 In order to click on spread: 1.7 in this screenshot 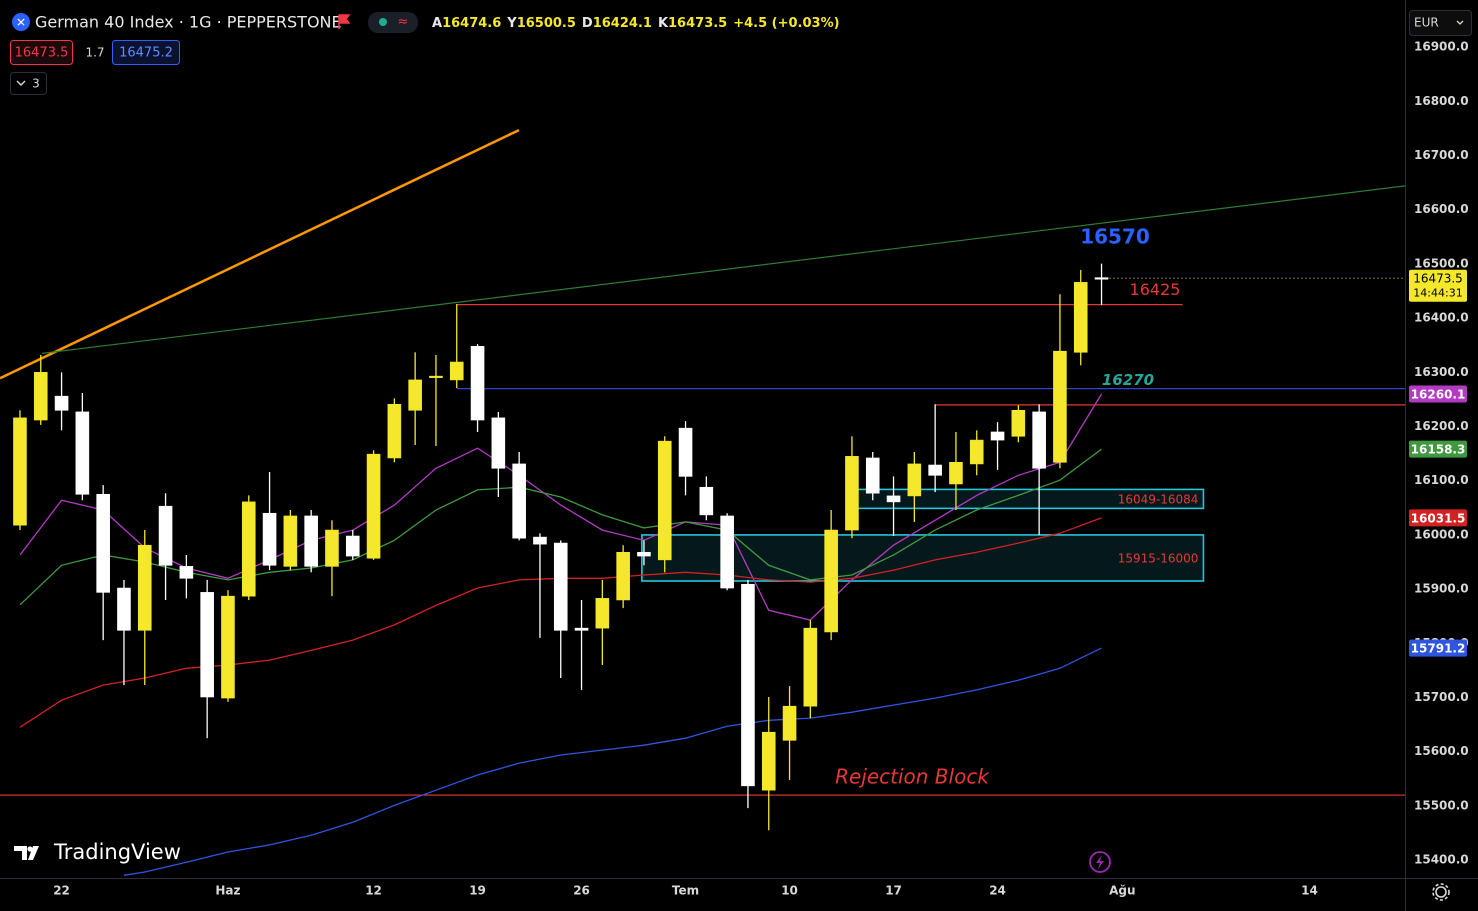, I will do `click(94, 53)`.